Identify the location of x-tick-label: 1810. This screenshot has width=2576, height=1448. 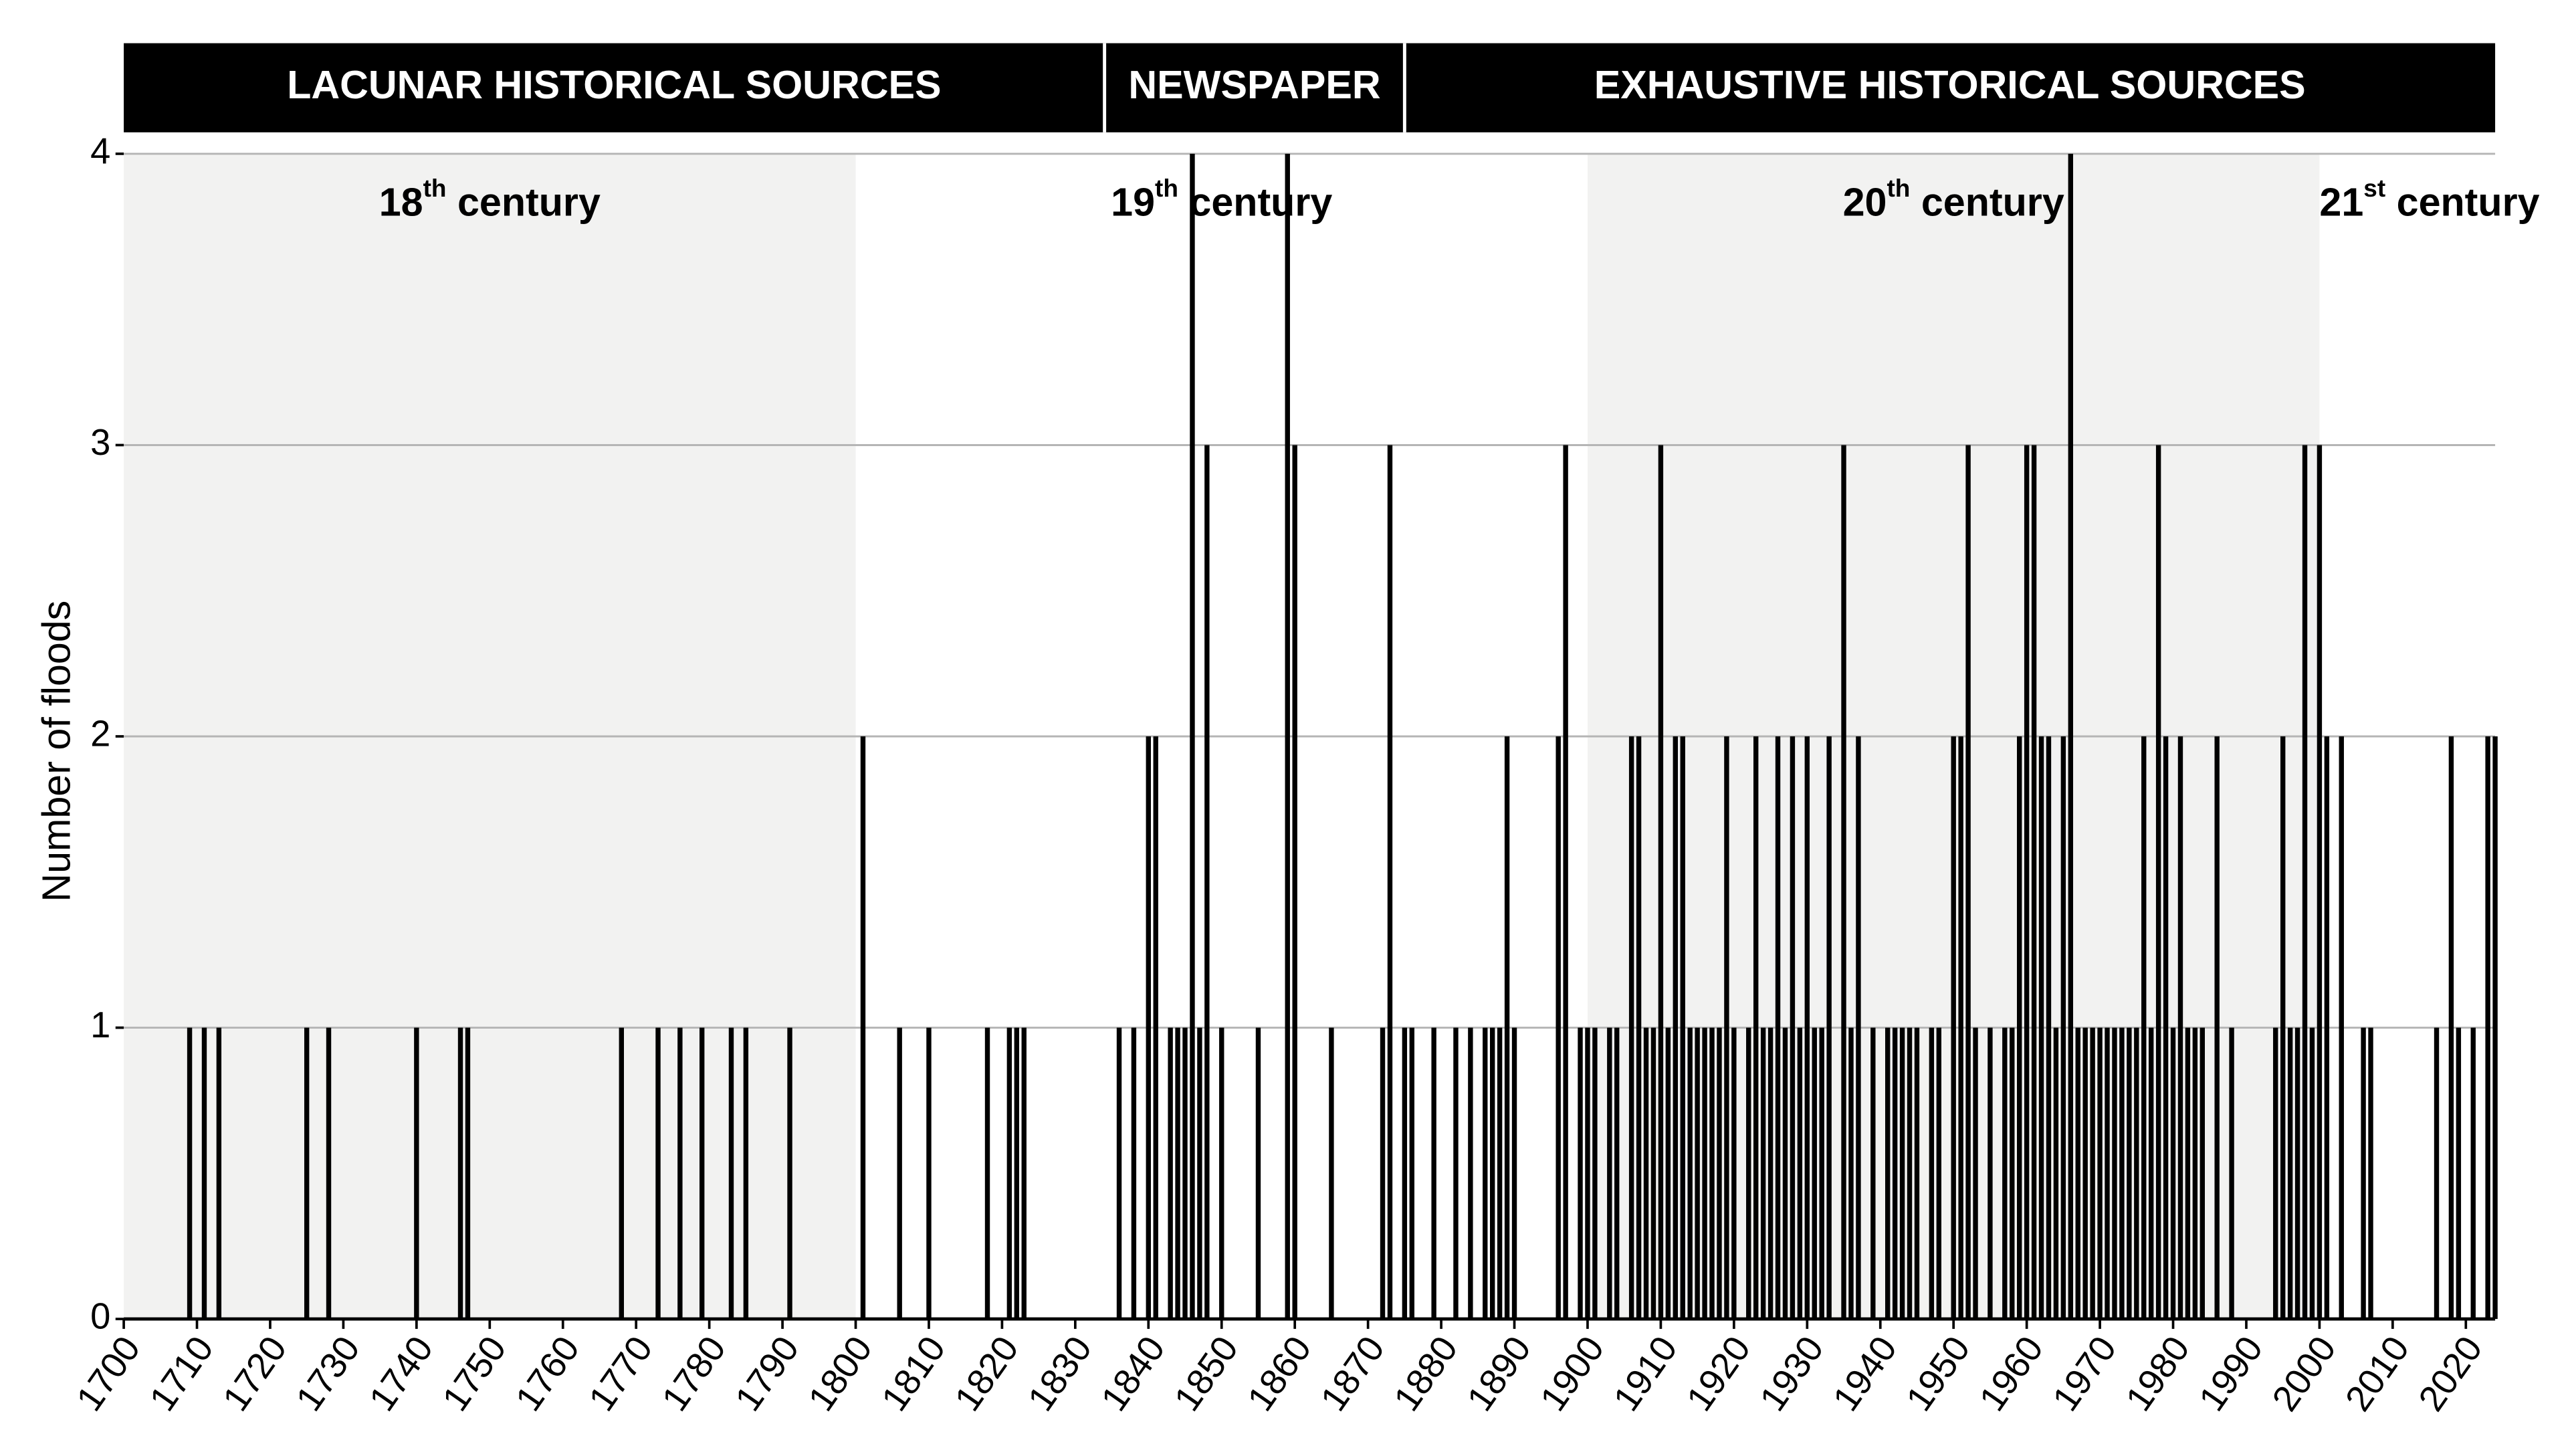
(913, 1374).